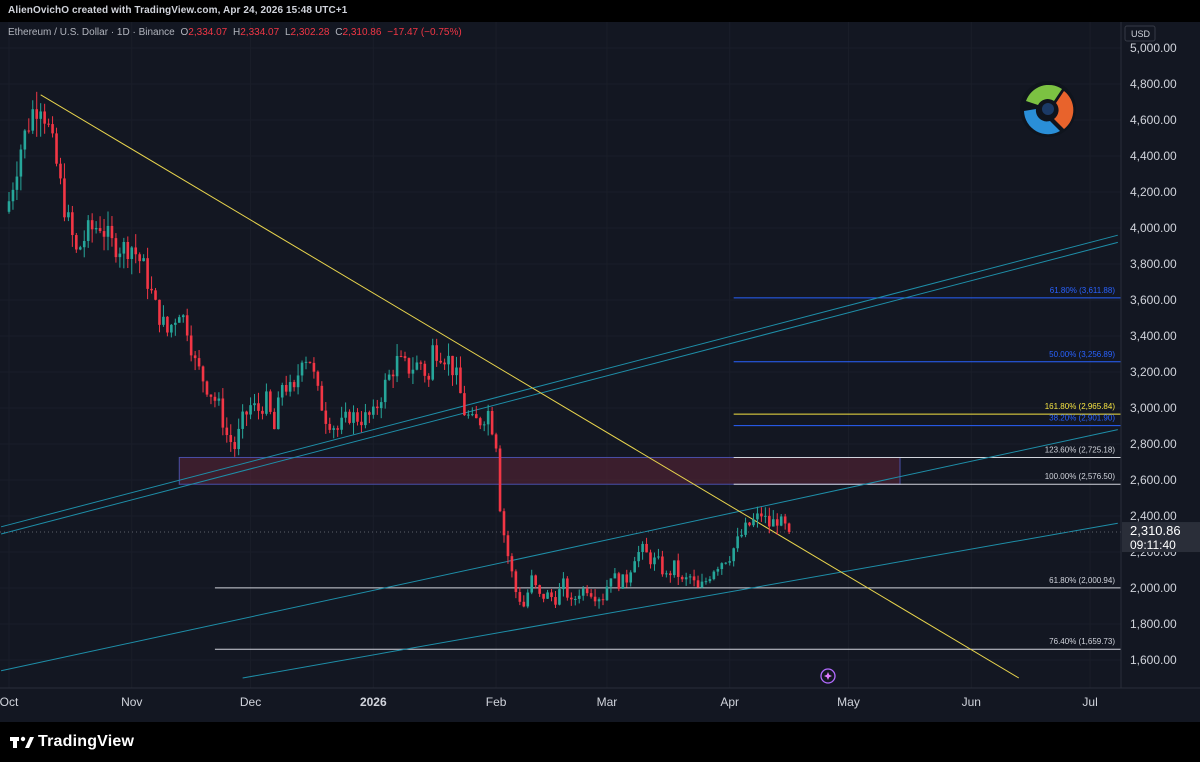  What do you see at coordinates (1153, 192) in the screenshot?
I see `price-tick-label: 4,200.00` at bounding box center [1153, 192].